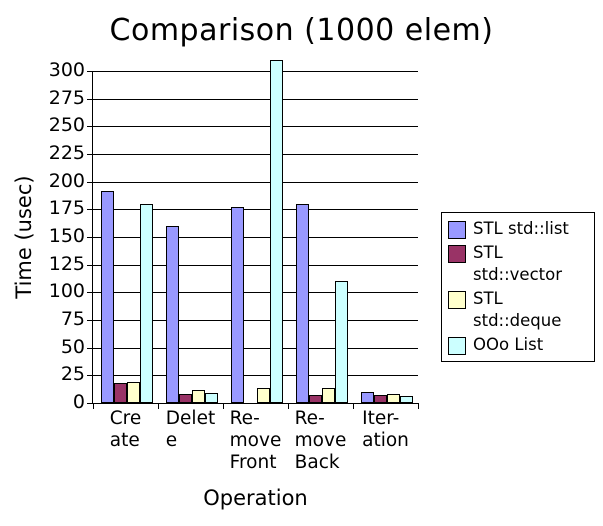 This screenshot has width=603, height=526. I want to click on x-category-label: Re- move Back, so click(320, 440).